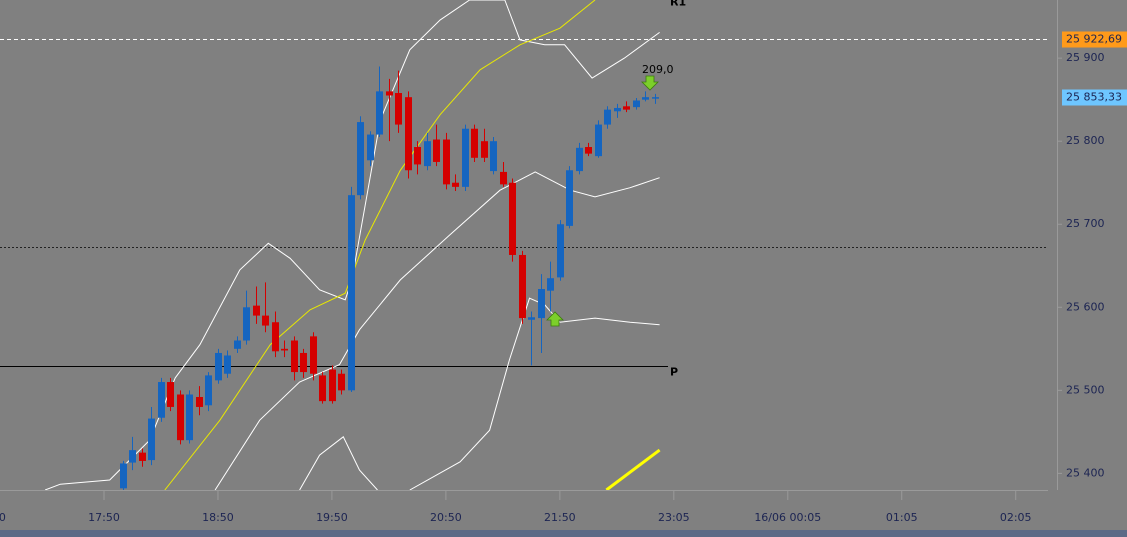 Image resolution: width=1127 pixels, height=537 pixels. I want to click on y-tick-label: 25 700, so click(1085, 223).